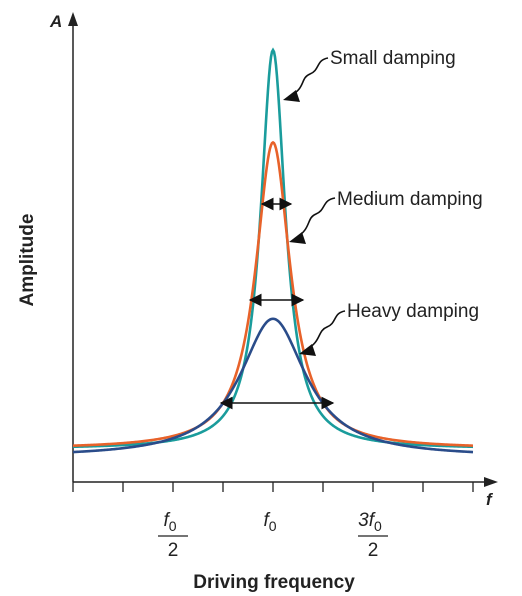 The width and height of the screenshot is (522, 596). Describe the element at coordinates (73, 19) in the screenshot. I see `y-axis-arrow-icon` at that location.